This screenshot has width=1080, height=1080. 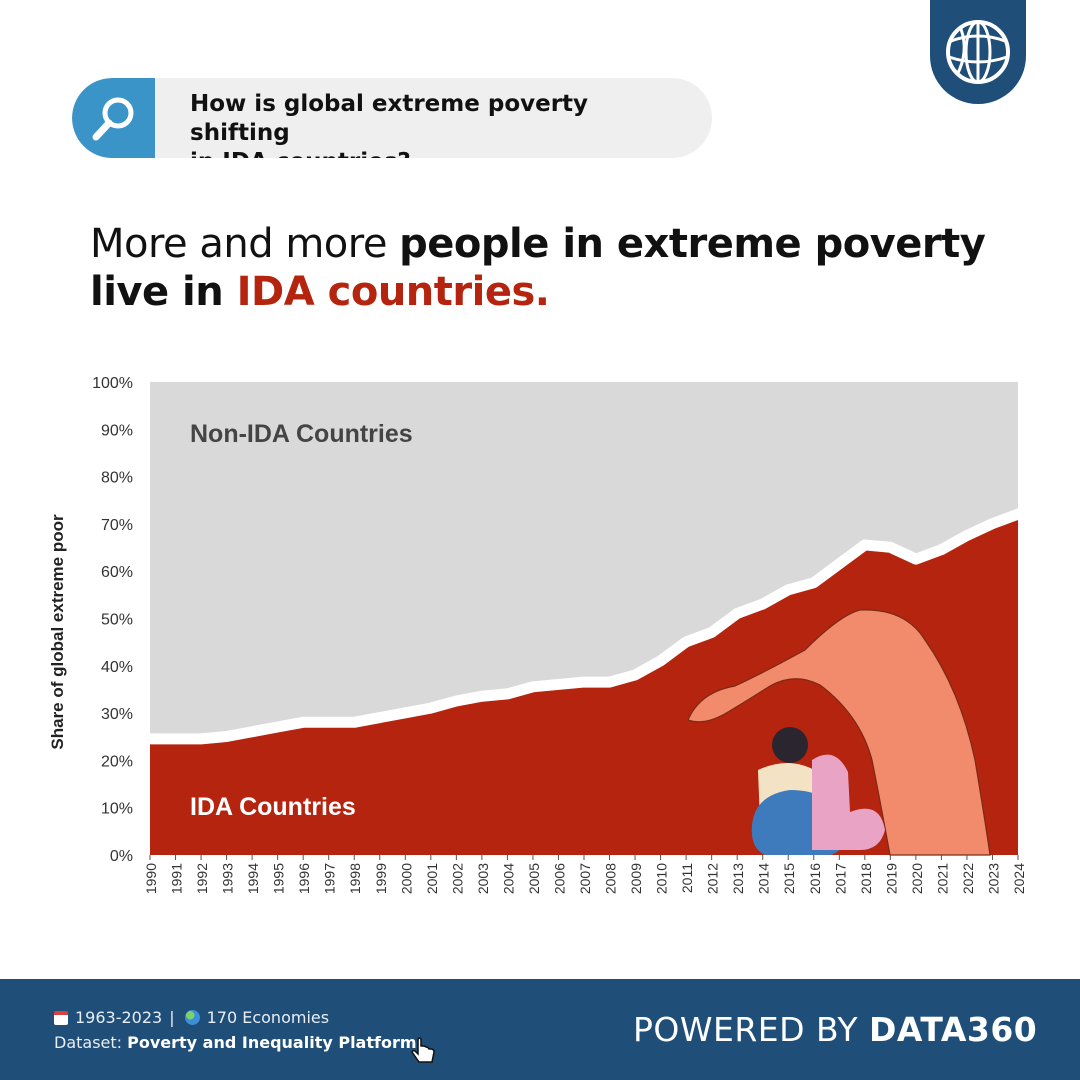 I want to click on world-bank-logo, so click(x=978, y=52).